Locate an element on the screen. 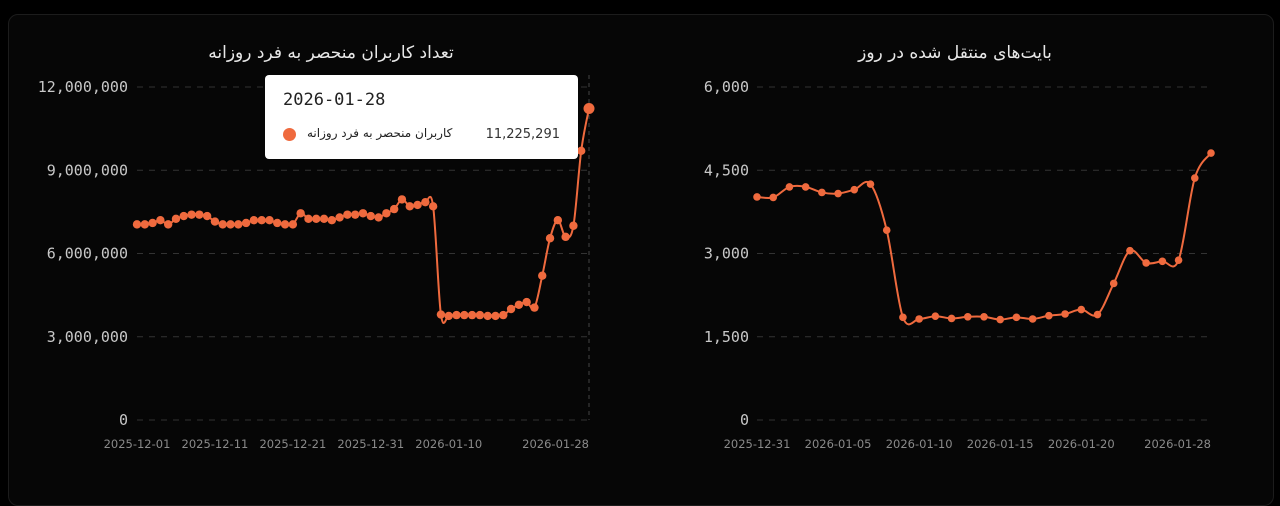  x-tick-label: 2026-01-10 is located at coordinates (919, 444).